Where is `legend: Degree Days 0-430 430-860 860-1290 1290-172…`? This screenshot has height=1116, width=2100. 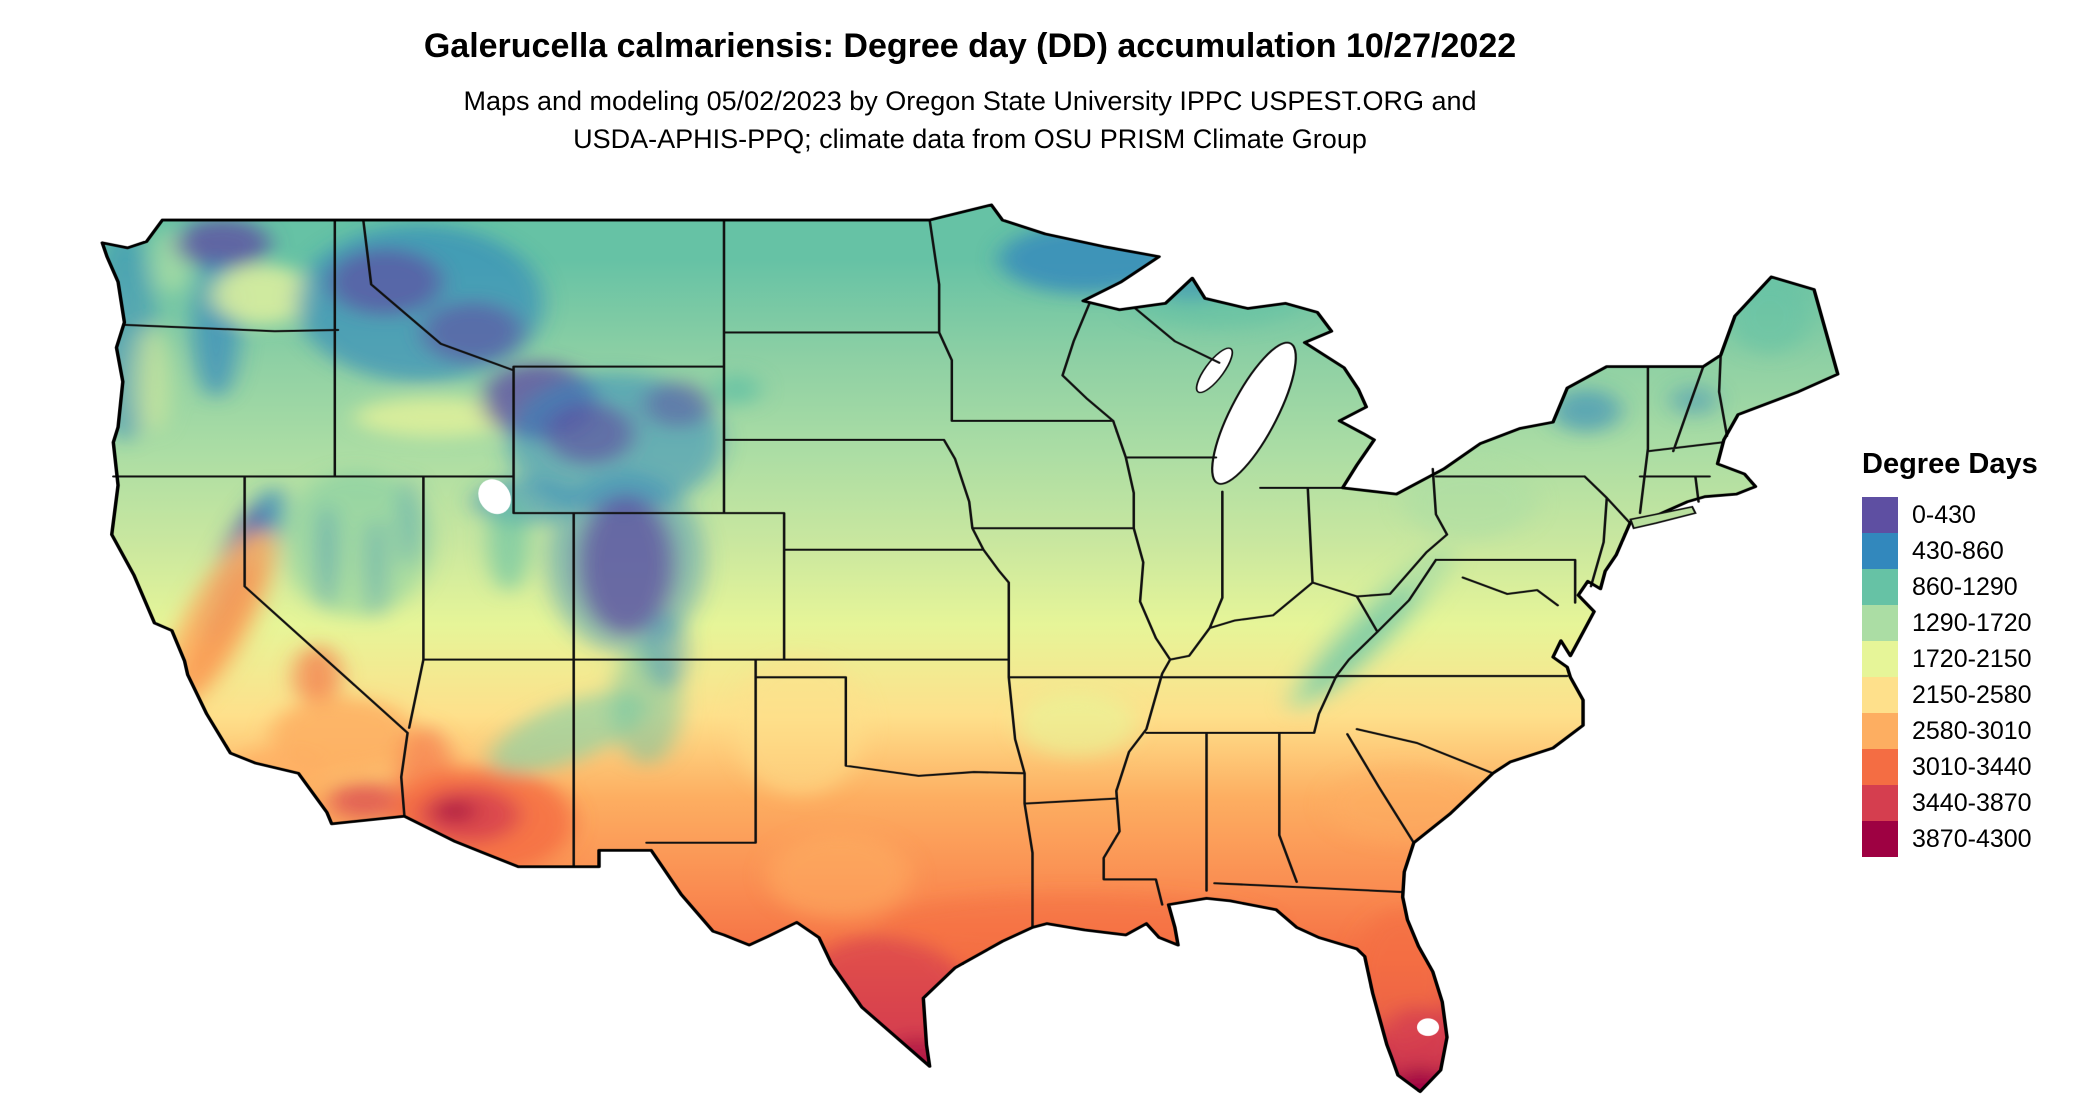
legend: Degree Days 0-430 430-860 860-1290 1290-172… is located at coordinates (1977, 652).